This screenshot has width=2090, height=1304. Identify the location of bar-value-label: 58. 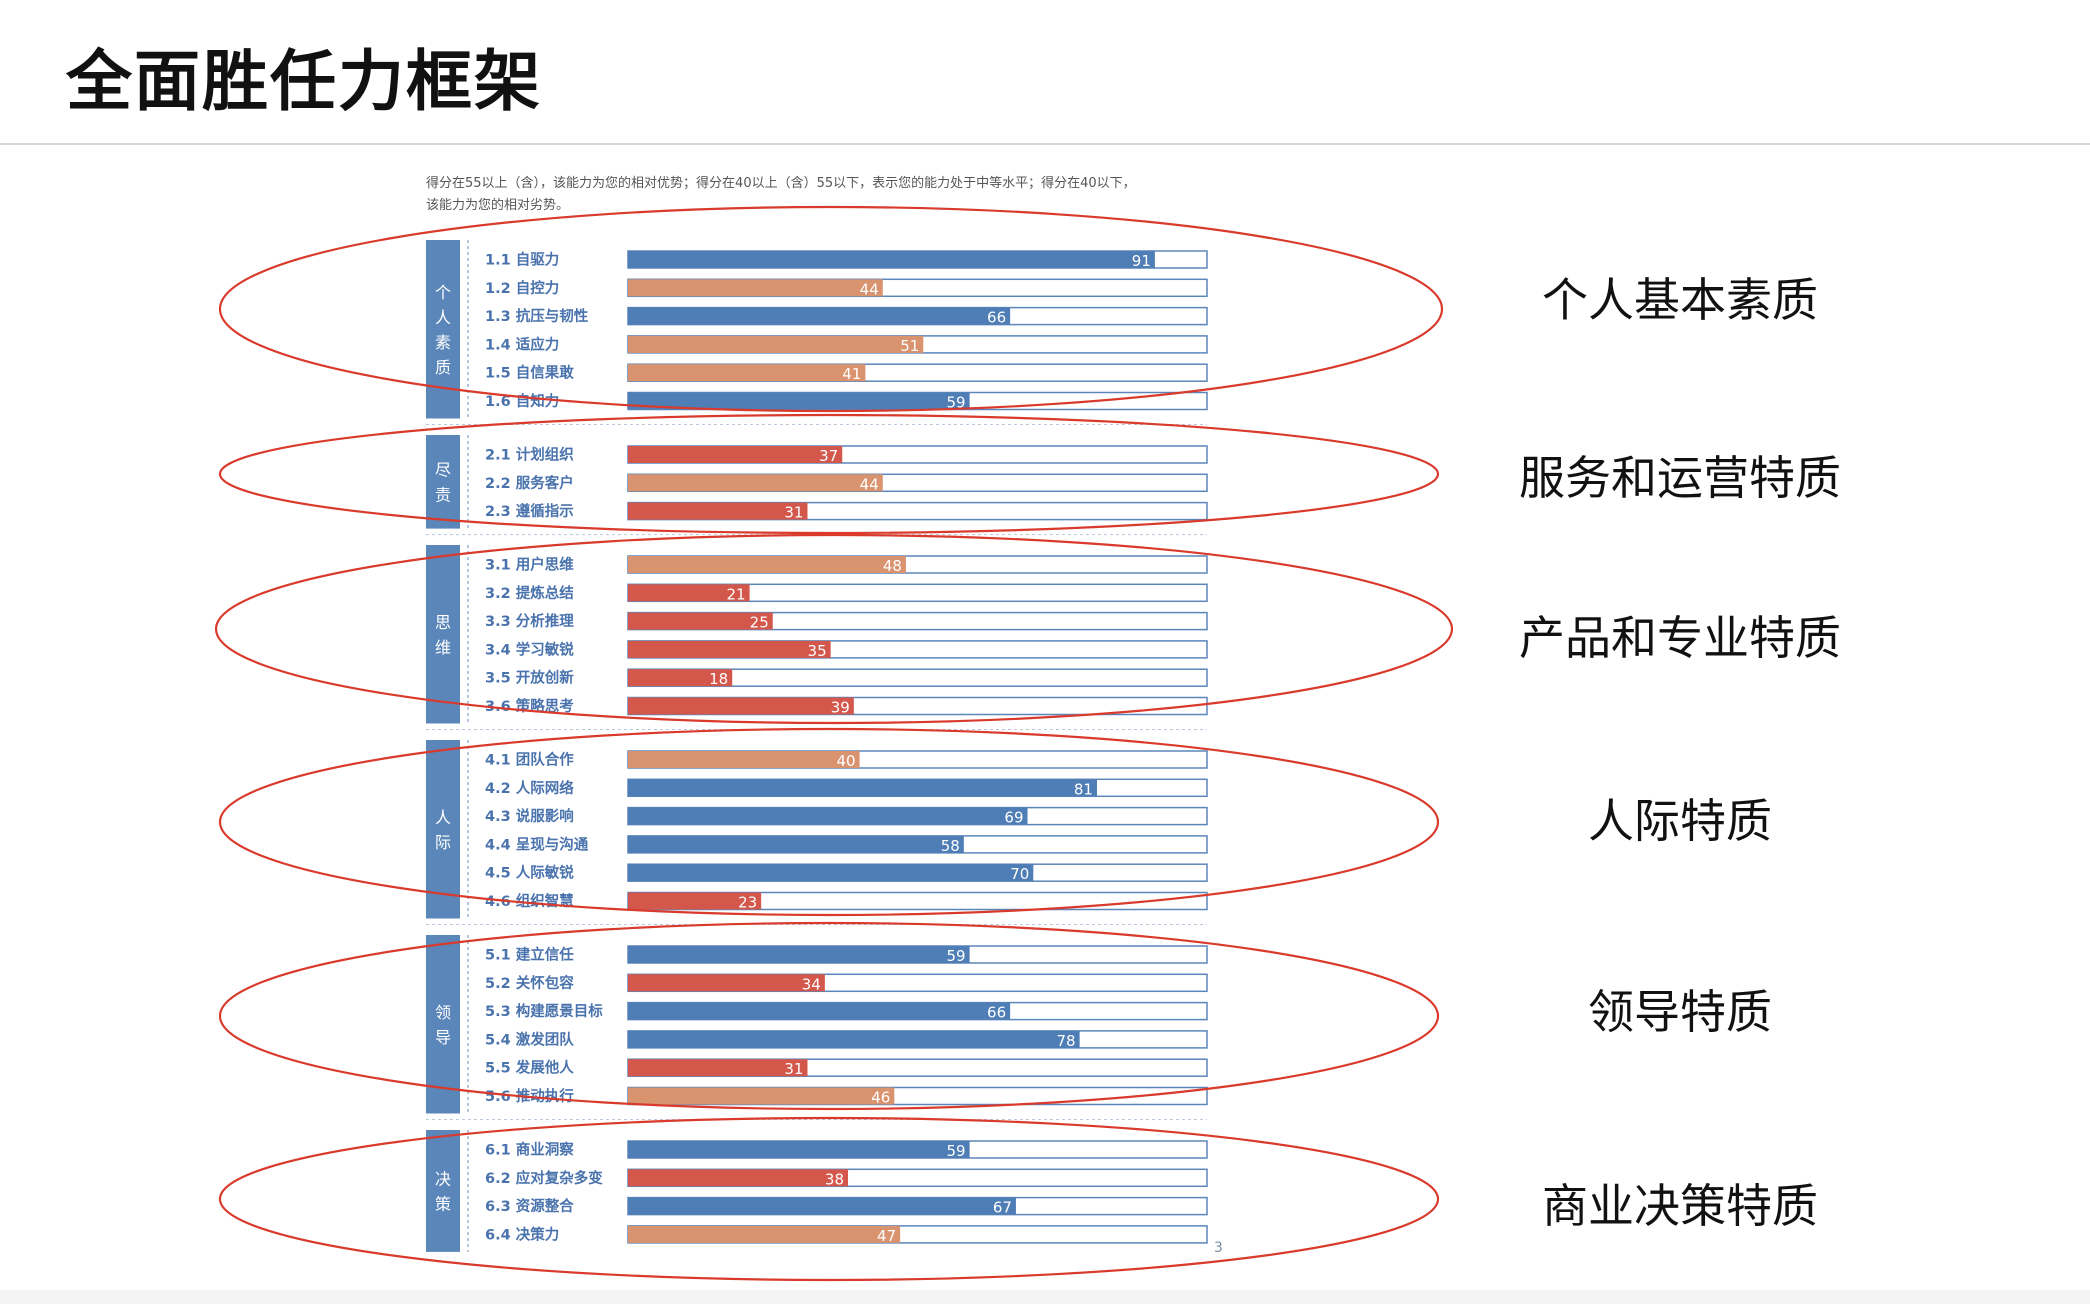
(950, 846).